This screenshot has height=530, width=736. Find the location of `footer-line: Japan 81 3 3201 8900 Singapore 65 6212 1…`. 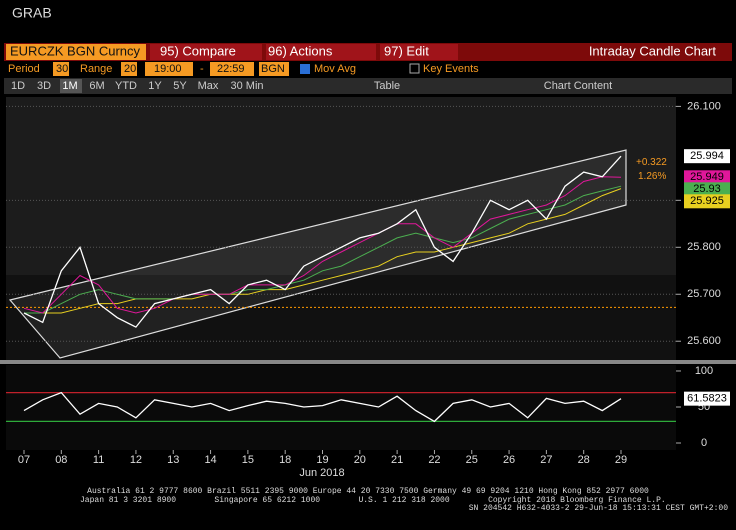

footer-line: Japan 81 3 3201 8900 Singapore 65 6212 1… is located at coordinates (373, 500).